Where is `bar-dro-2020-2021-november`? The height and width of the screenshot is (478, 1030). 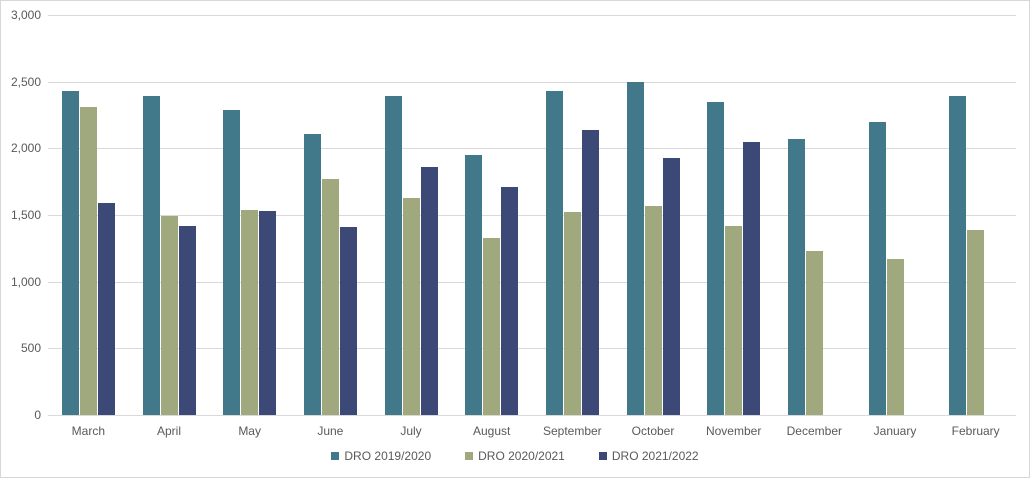
bar-dro-2020-2021-november is located at coordinates (734, 320).